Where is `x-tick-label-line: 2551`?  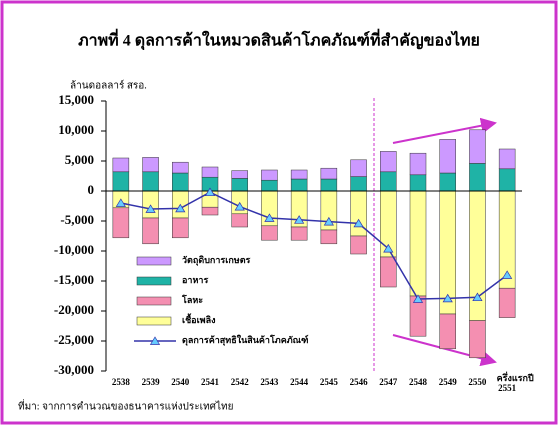
x-tick-label-line: 2551 is located at coordinates (507, 388).